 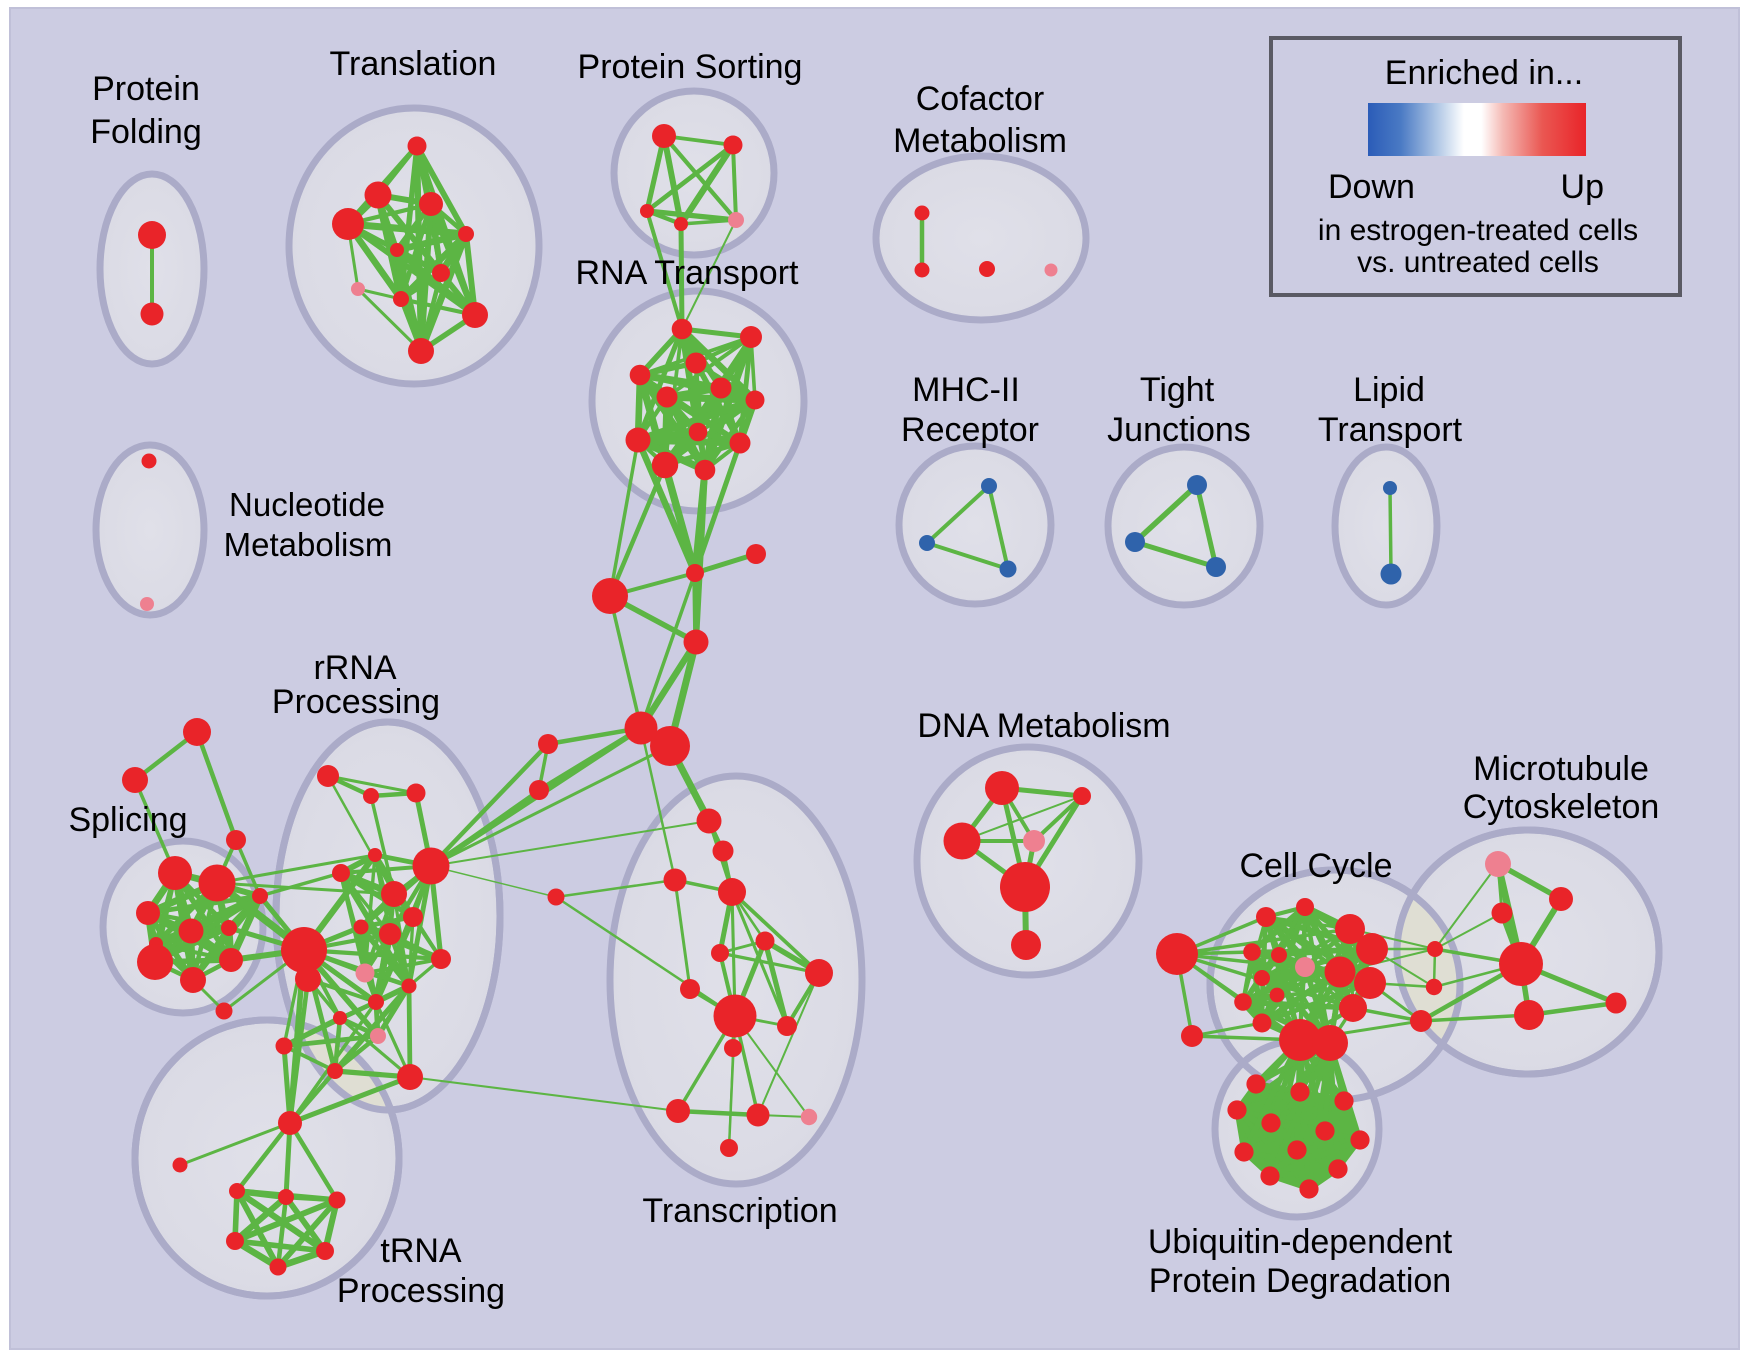 I want to click on svg-text: Transport, so click(x=1390, y=430).